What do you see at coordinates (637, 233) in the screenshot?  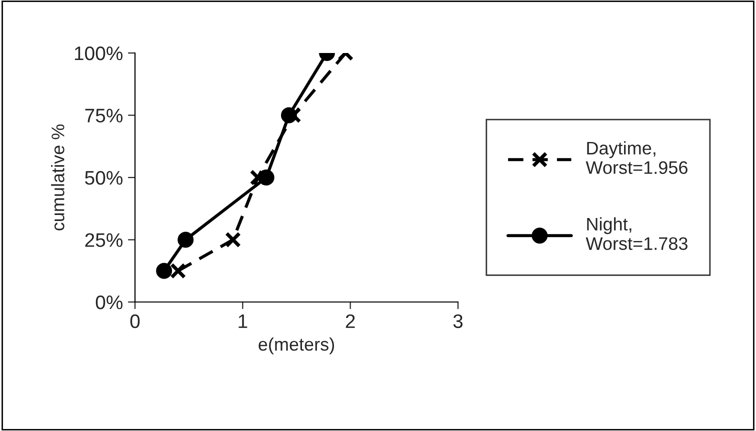 I see `legend-label: Night, Worst=1.783` at bounding box center [637, 233].